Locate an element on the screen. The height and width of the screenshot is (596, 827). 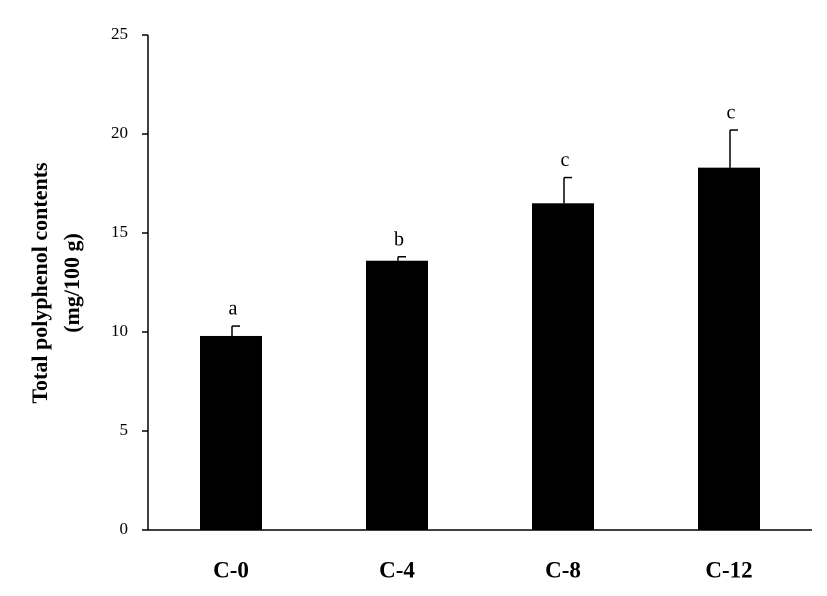
y-axis-label: (mg/100 g) is located at coordinates (71, 283).